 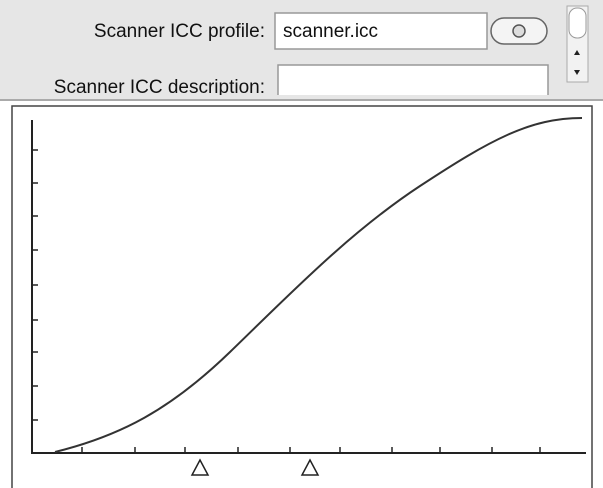 What do you see at coordinates (311, 450) in the screenshot?
I see `x-ticks` at bounding box center [311, 450].